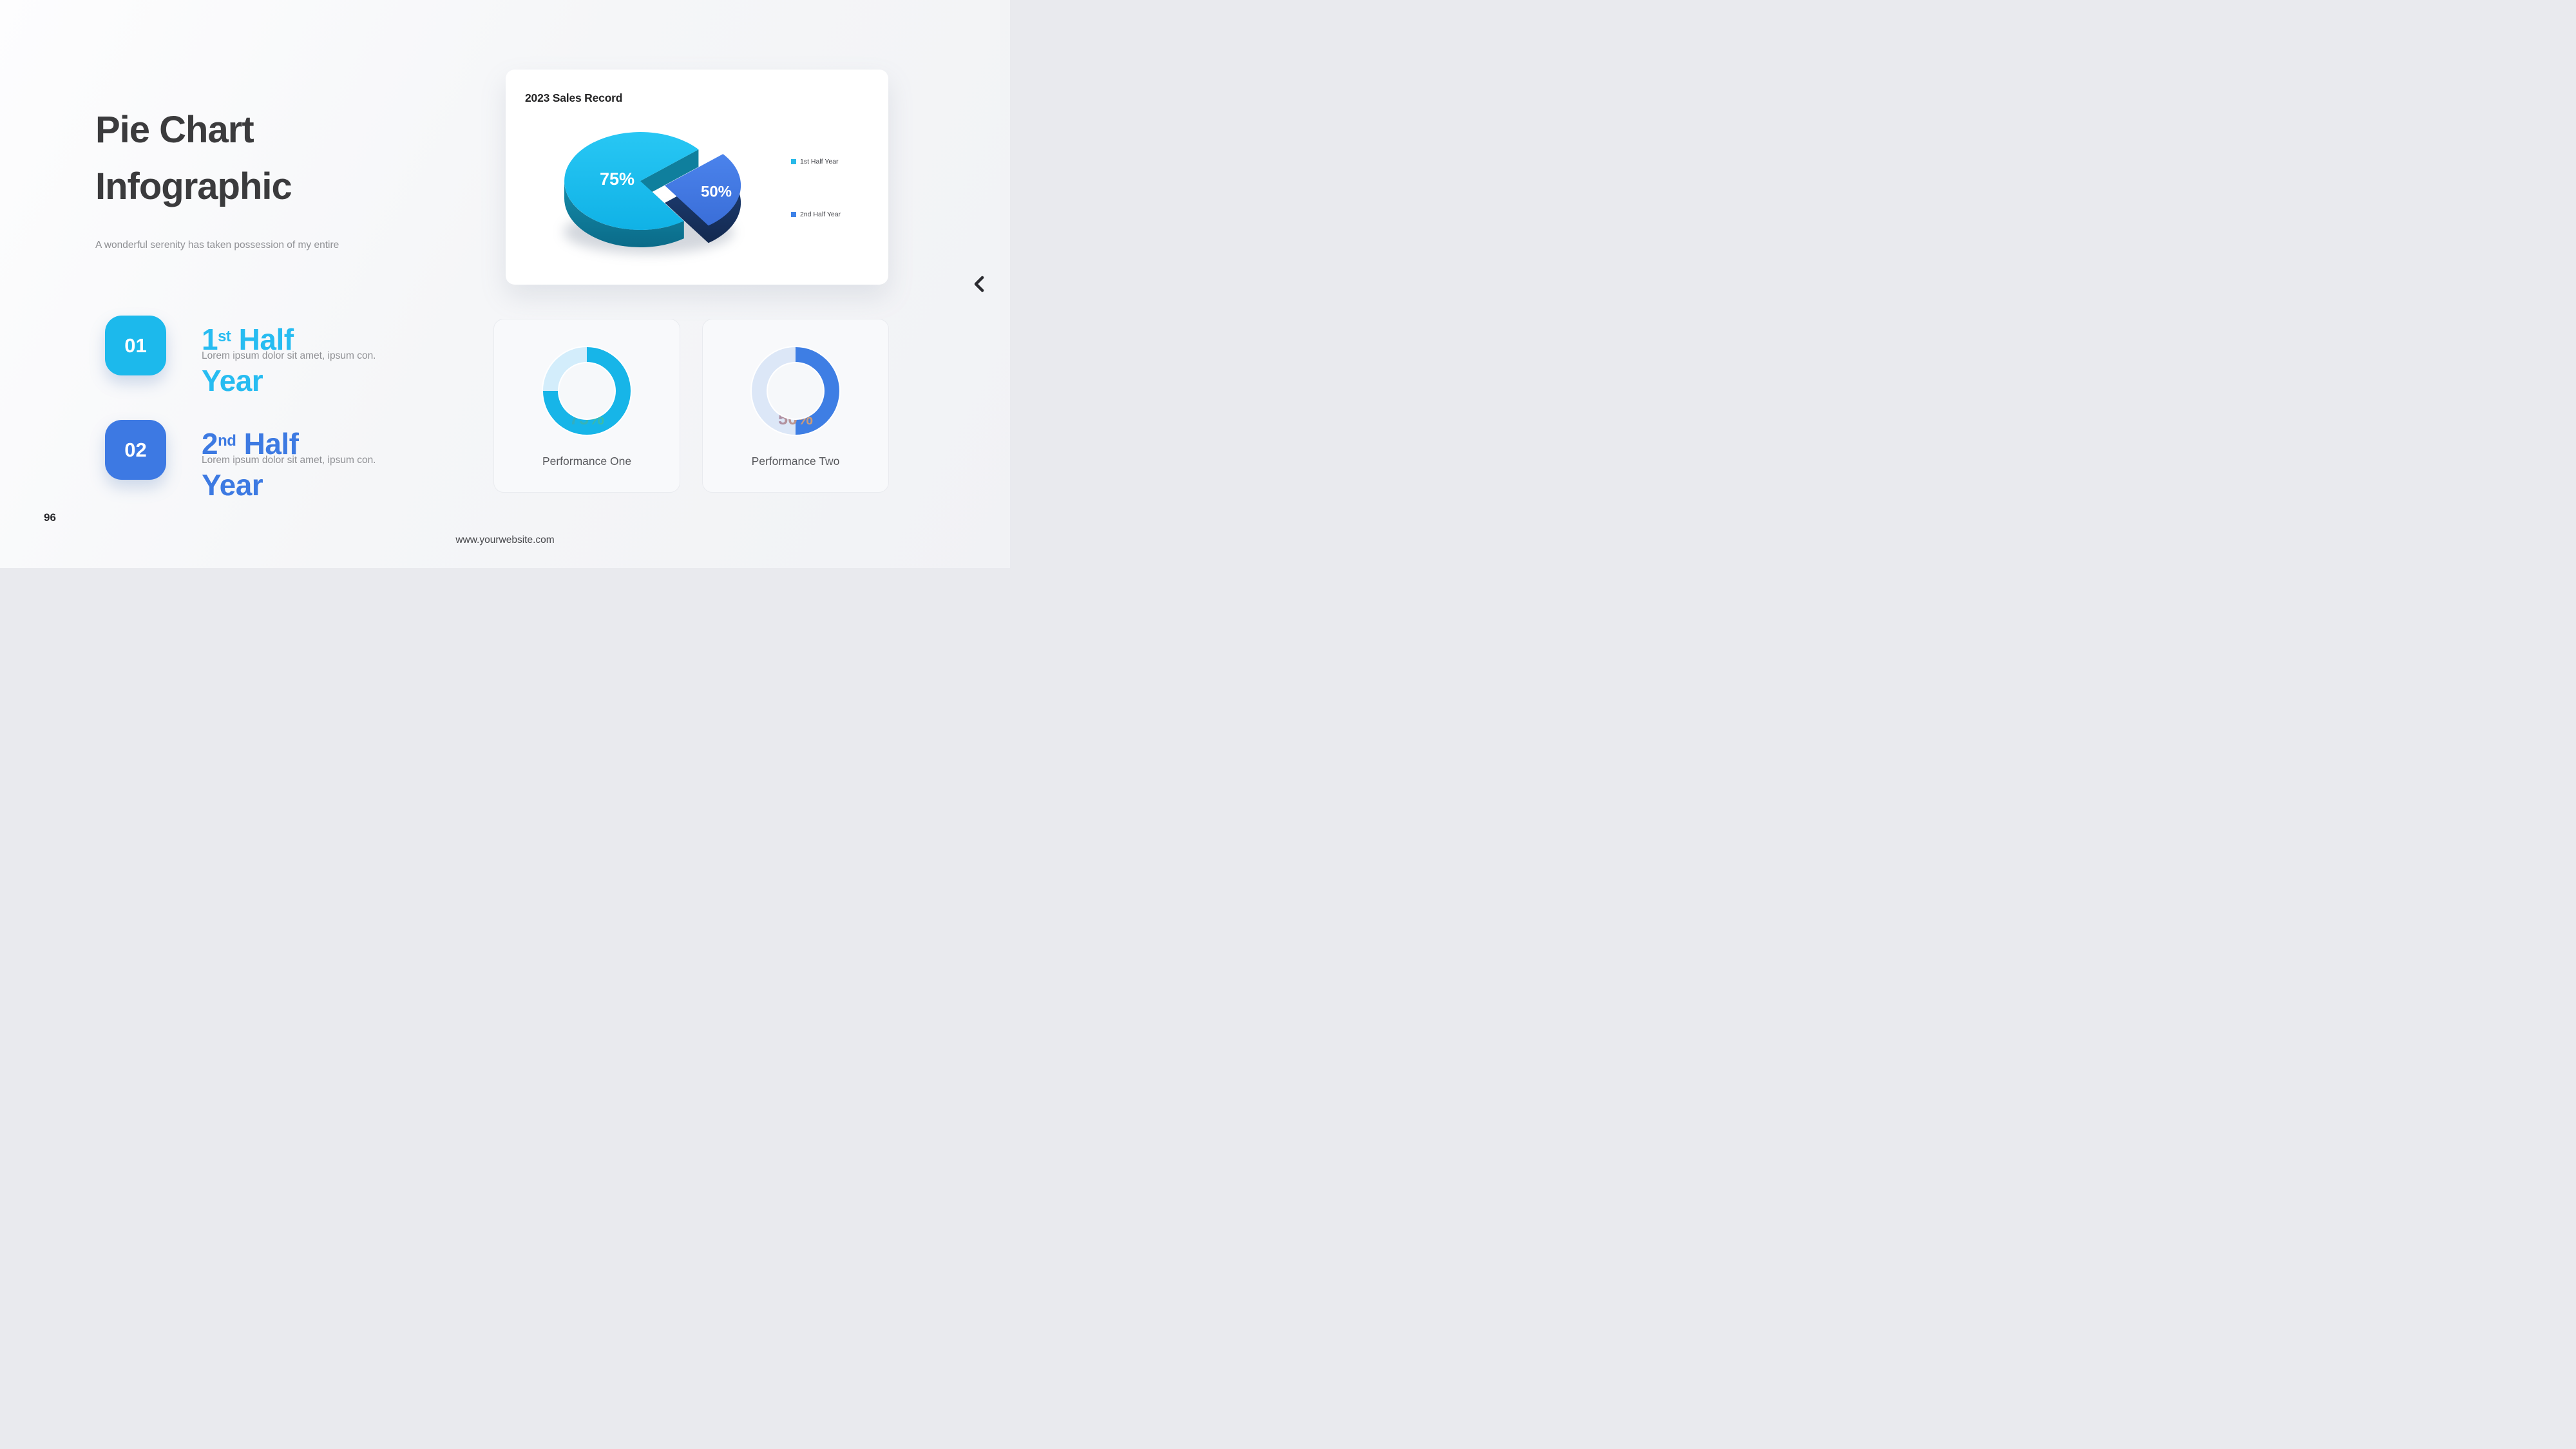 Image resolution: width=2576 pixels, height=1449 pixels. What do you see at coordinates (587, 462) in the screenshot?
I see `donut-caption: Performance One` at bounding box center [587, 462].